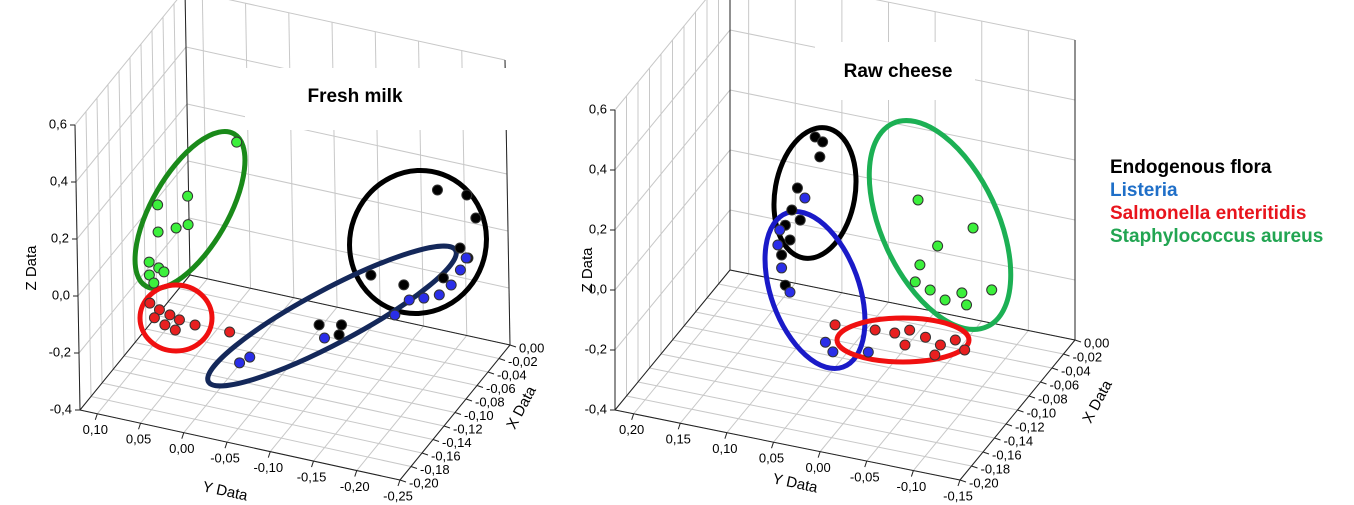 This screenshot has height=505, width=1354. I want to click on x-tick-label: -0,18, so click(435, 469).